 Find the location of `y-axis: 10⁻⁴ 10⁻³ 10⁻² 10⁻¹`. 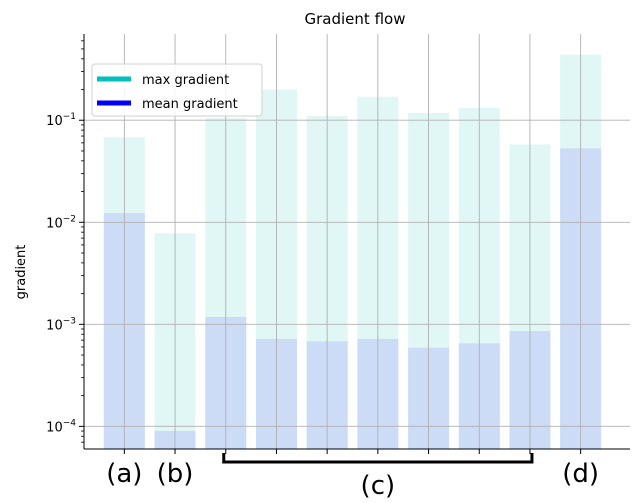

y-axis: 10⁻⁴ 10⁻³ 10⁻² 10⁻¹ is located at coordinates (65, 241).